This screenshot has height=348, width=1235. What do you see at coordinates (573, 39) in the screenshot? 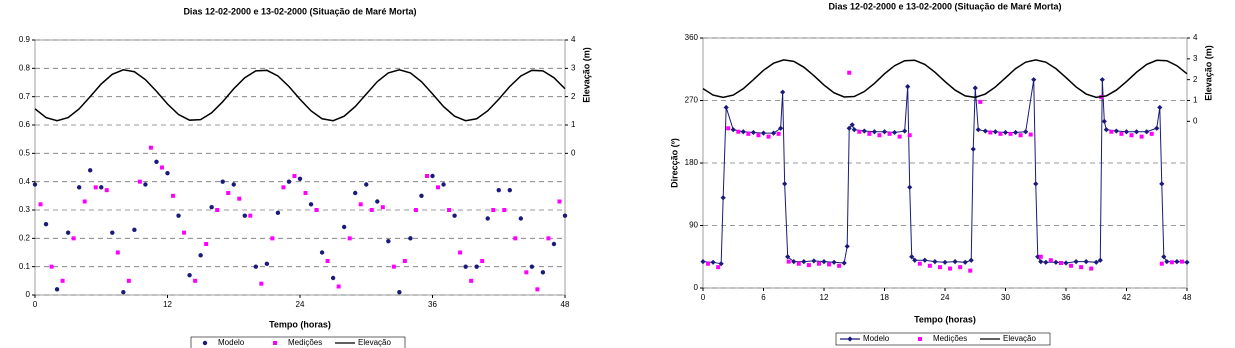
I see `y2-tick-label: 4` at bounding box center [573, 39].